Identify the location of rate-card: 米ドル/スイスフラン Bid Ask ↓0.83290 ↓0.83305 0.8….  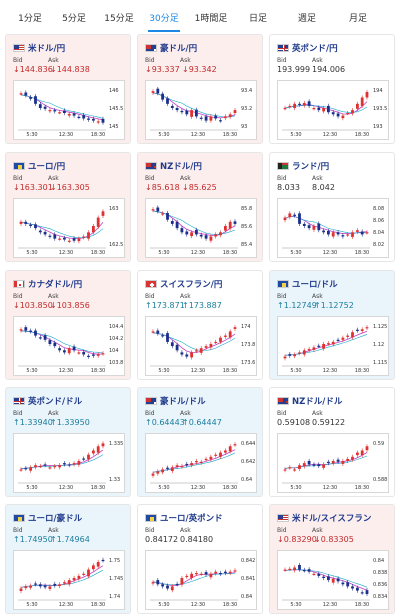
(332, 559).